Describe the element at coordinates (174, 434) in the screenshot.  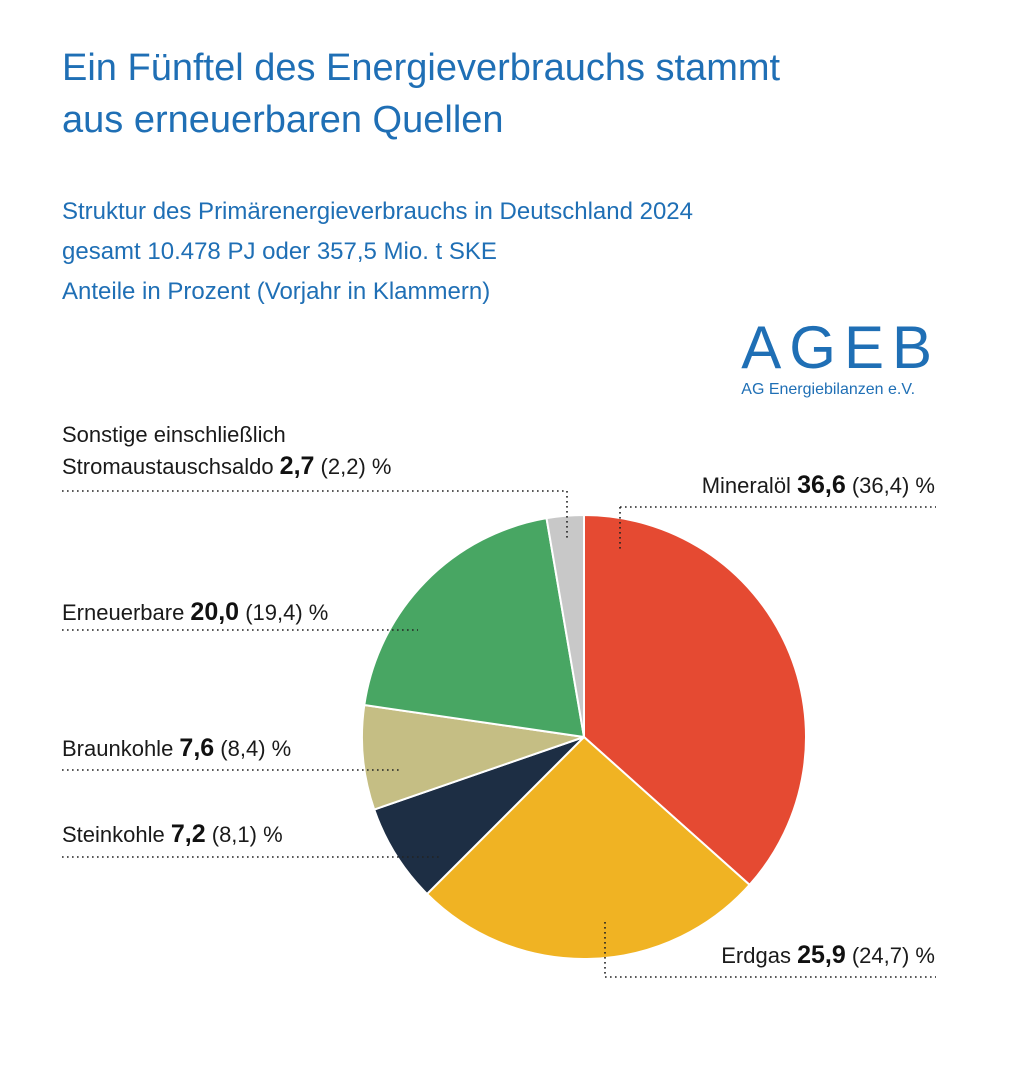
I see `slice-label-5-line-1: Sonstige einschließlich` at that location.